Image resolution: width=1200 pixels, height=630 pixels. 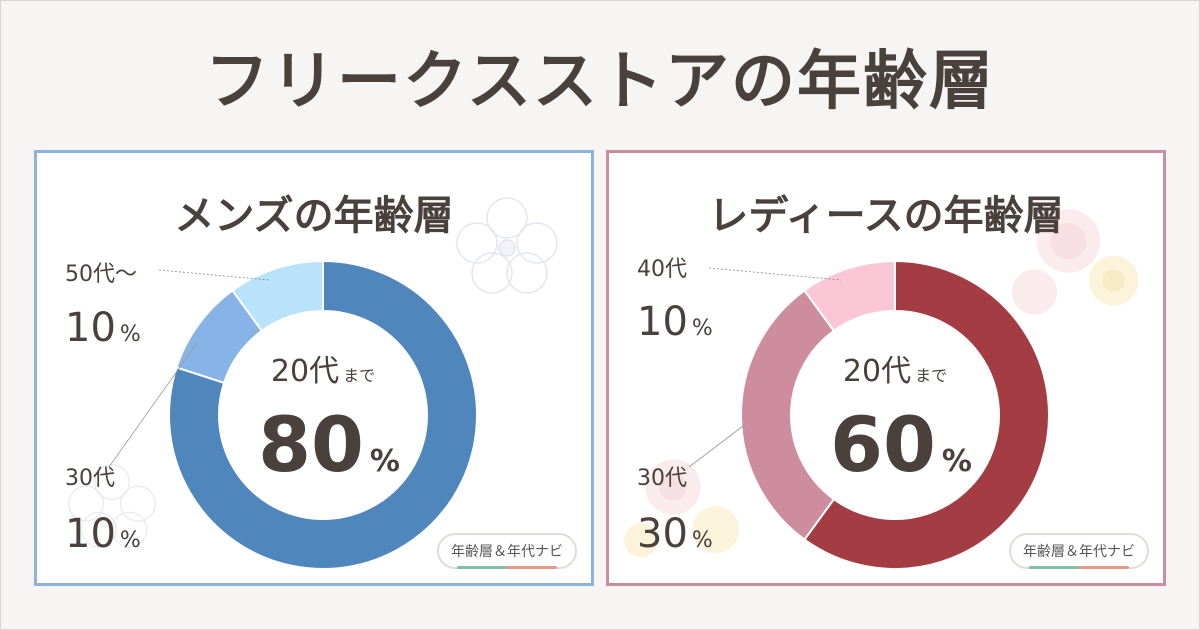 I want to click on womens-label-40s-value-group: 10%, so click(x=675, y=322).